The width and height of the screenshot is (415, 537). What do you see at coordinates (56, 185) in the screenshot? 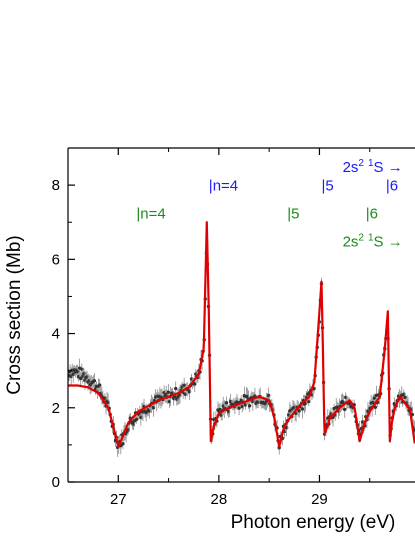
I see `y-tick-label: 8` at bounding box center [56, 185].